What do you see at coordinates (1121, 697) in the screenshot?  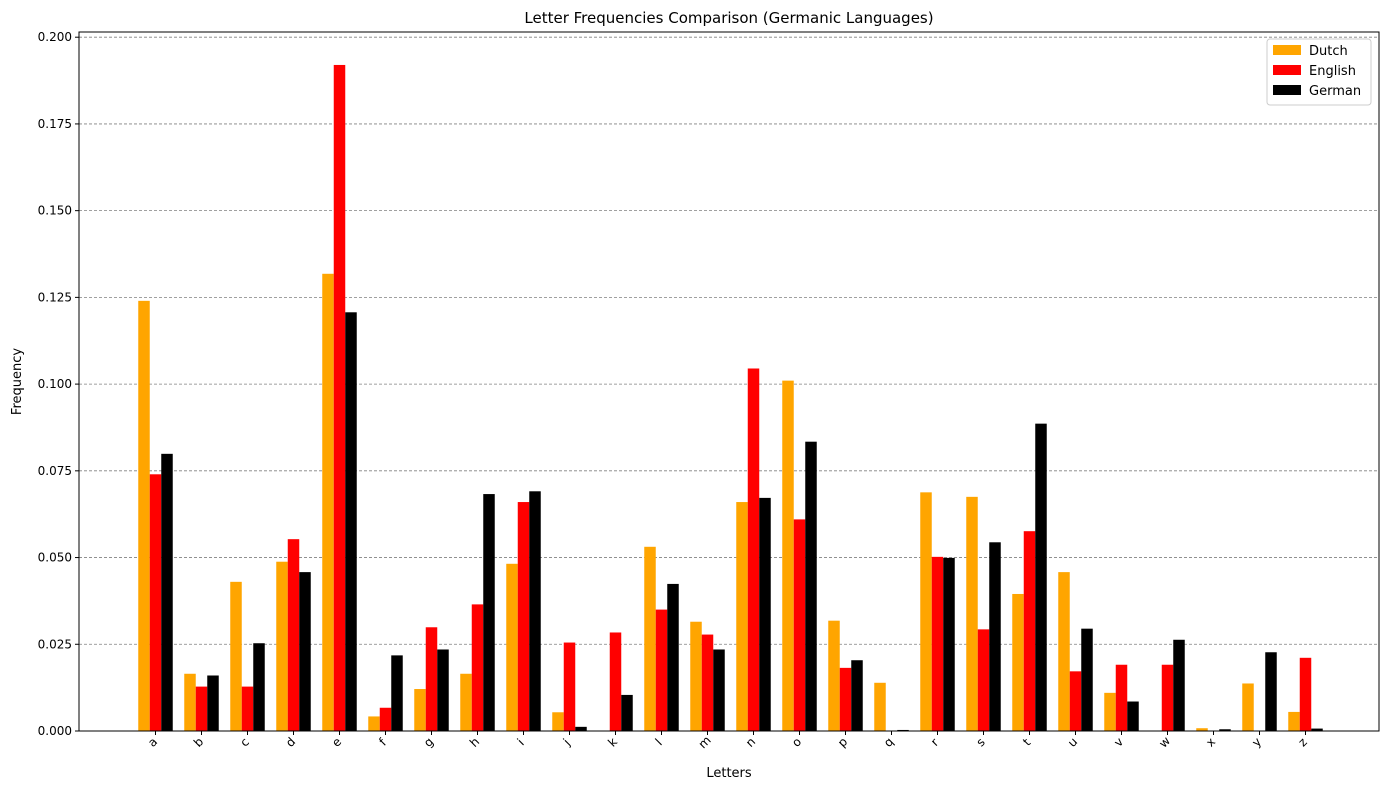 I see `bar-english-v` at bounding box center [1121, 697].